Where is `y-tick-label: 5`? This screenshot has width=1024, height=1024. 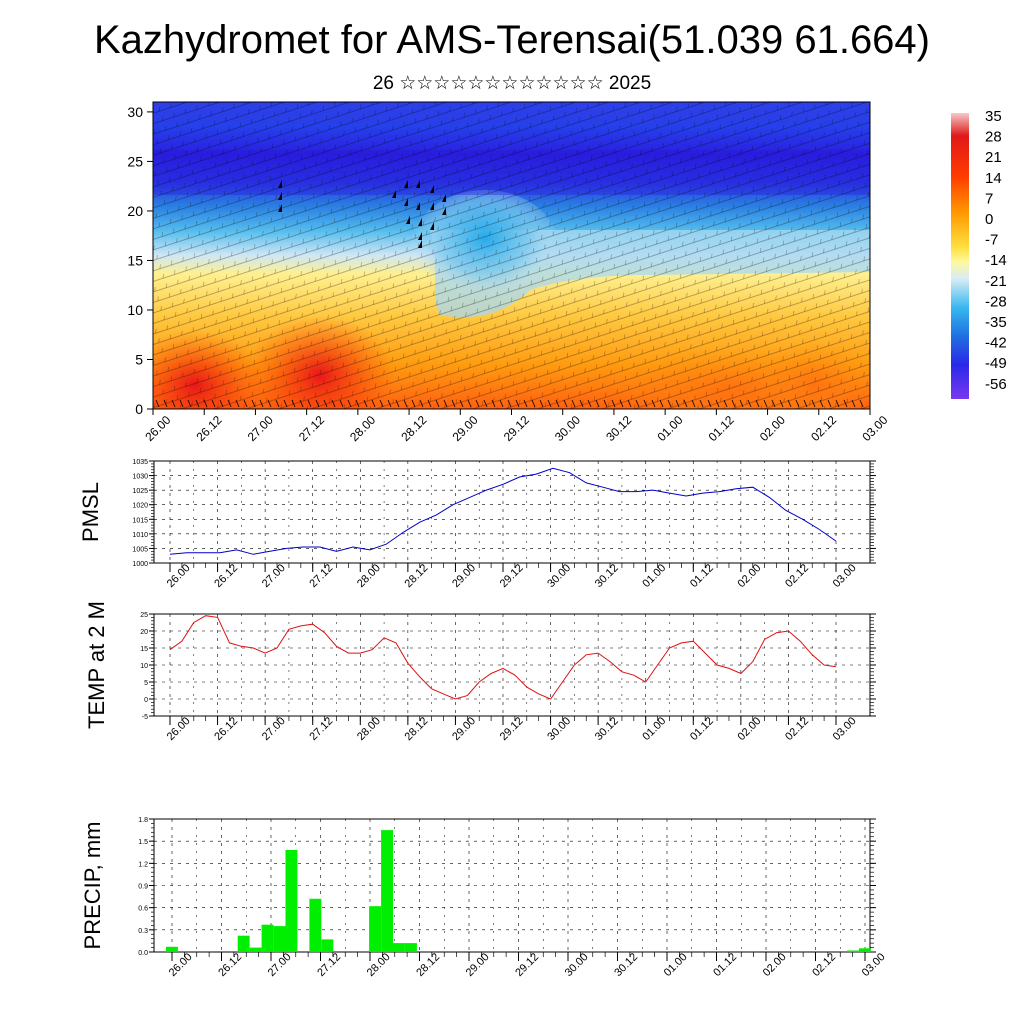 y-tick-label: 5 is located at coordinates (139, 359).